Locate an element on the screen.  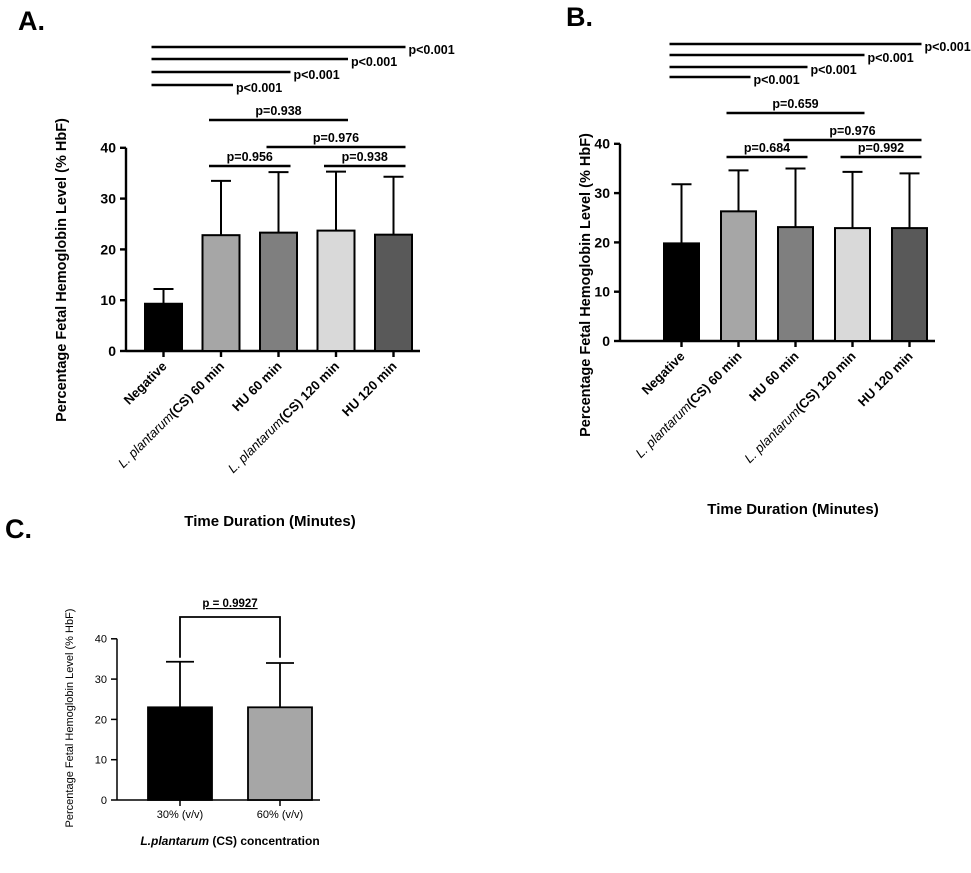
panel-b-category-label: L. plantarum(CS) 60 min is located at coordinates (688, 404).